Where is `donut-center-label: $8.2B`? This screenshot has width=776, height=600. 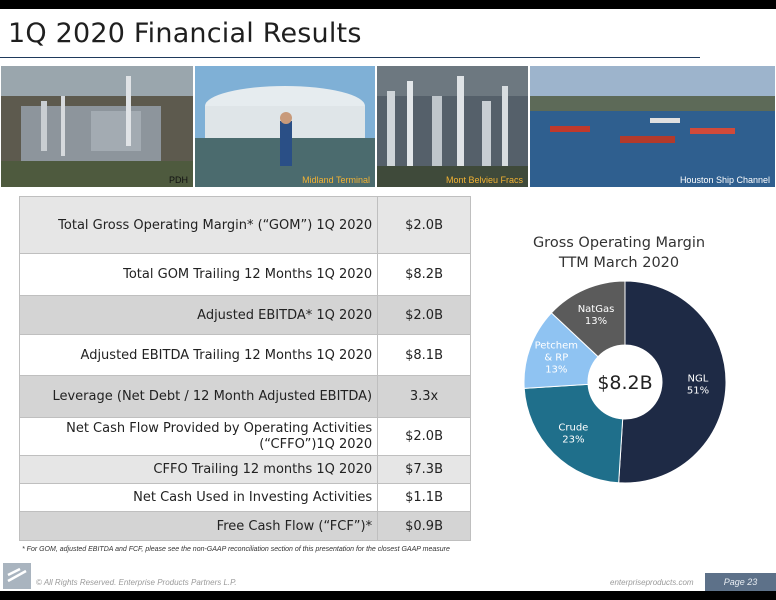
donut-center-label: $8.2B is located at coordinates (624, 383).